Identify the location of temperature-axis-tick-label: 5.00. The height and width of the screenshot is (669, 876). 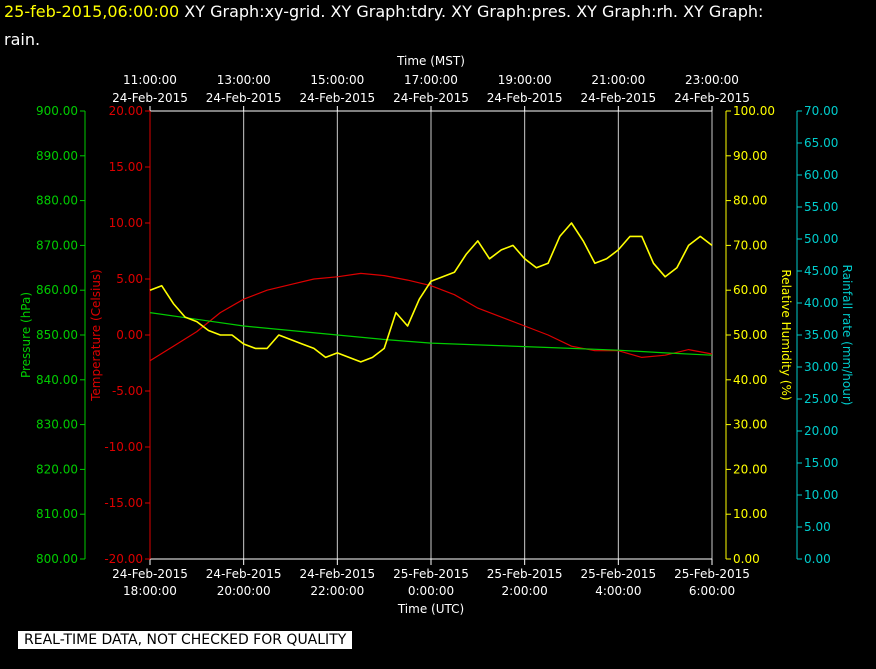
(129, 279).